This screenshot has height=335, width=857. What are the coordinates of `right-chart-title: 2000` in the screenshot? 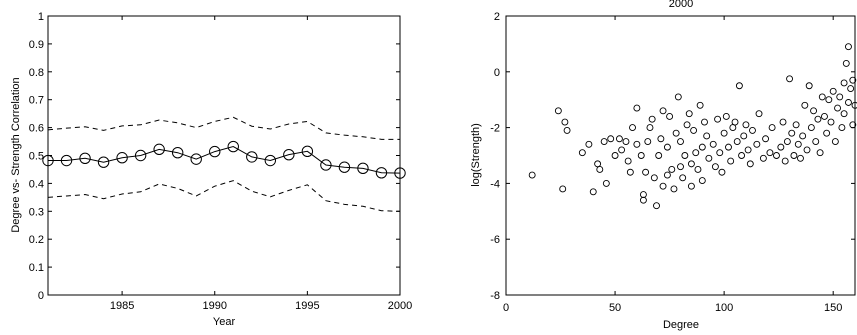 It's located at (681, 5).